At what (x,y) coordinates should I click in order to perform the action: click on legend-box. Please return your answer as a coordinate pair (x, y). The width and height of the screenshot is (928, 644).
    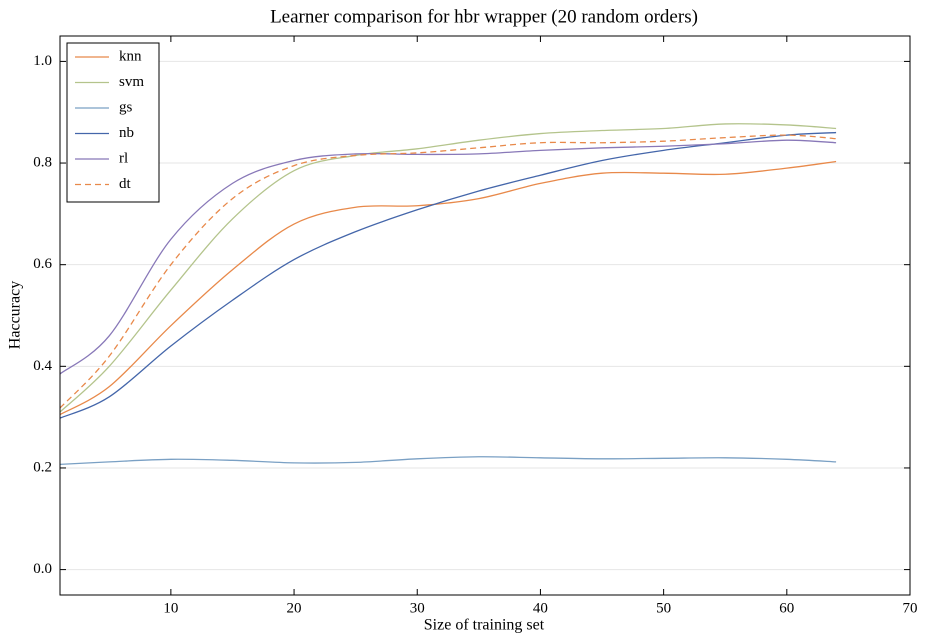
    Looking at the image, I should click on (113, 122).